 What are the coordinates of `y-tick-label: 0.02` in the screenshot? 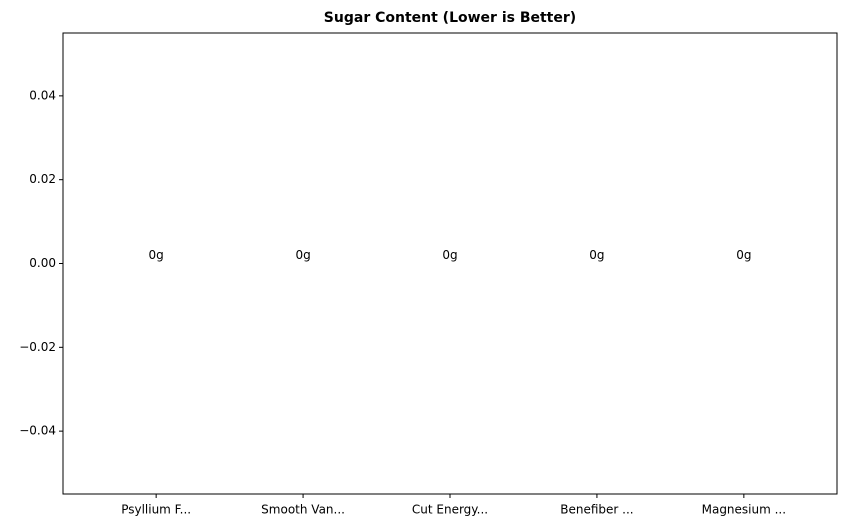 It's located at (42, 179).